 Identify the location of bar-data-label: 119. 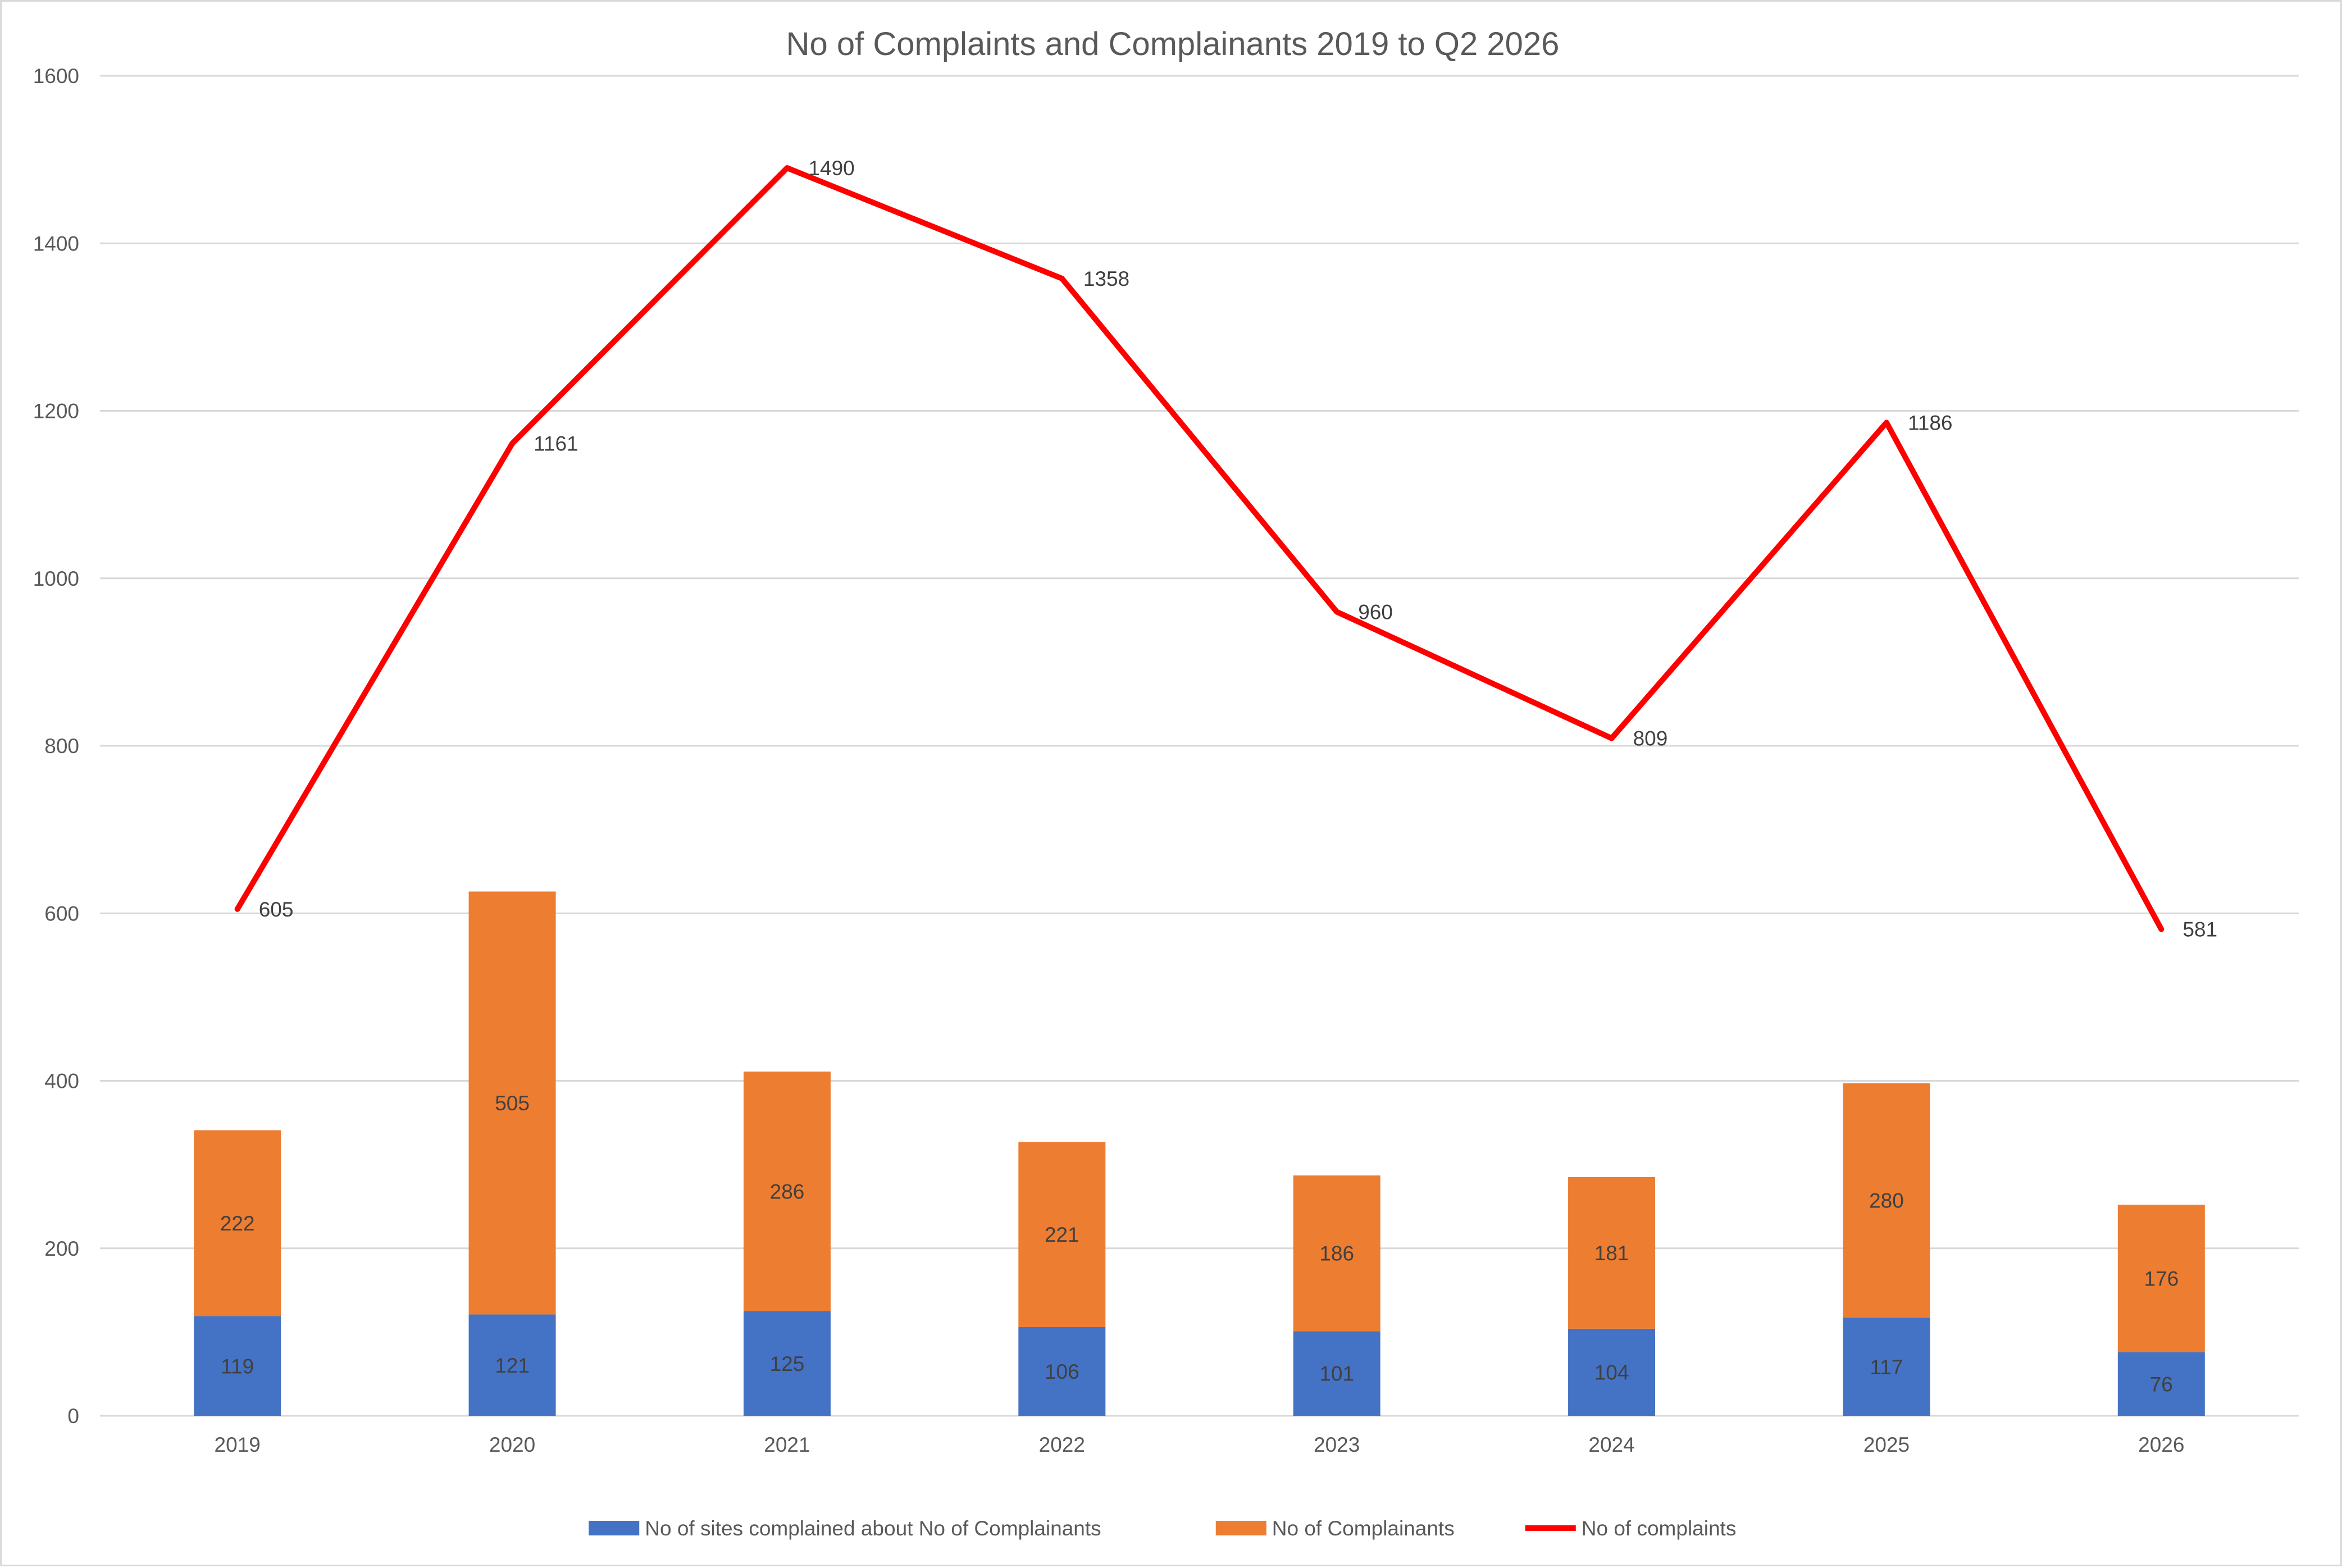
(237, 1366).